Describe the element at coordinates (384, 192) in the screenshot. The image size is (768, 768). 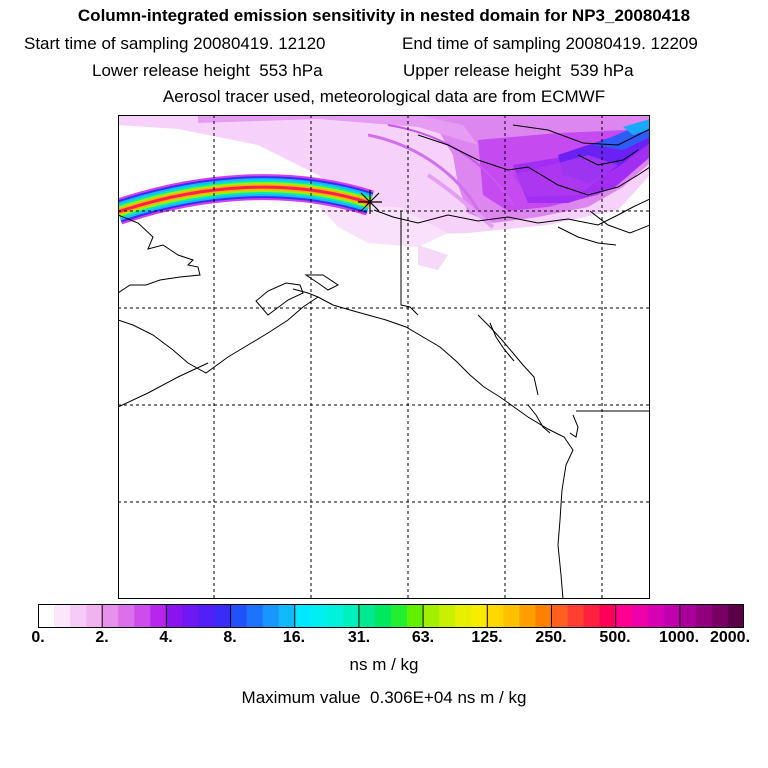
I see `emission-plume` at that location.